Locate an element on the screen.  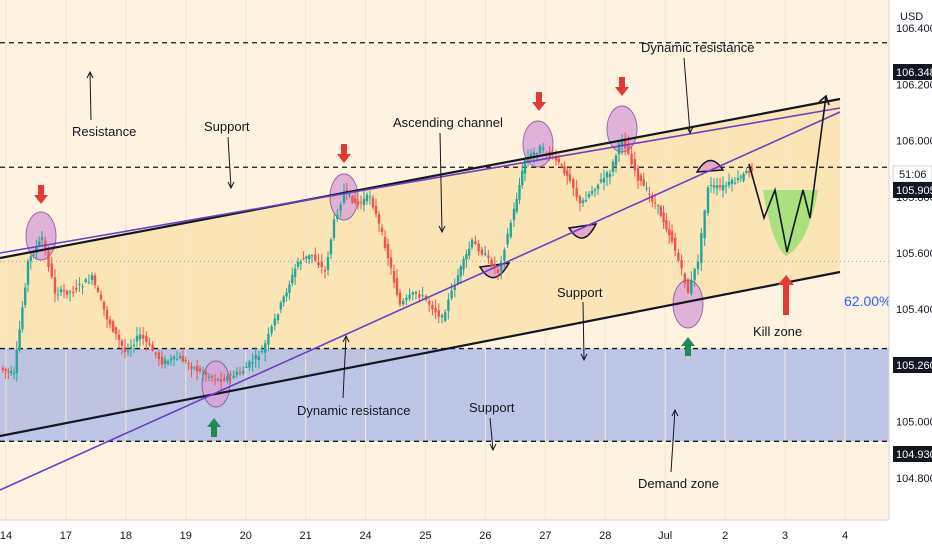
countdown-label: 51:06 is located at coordinates (913, 175).